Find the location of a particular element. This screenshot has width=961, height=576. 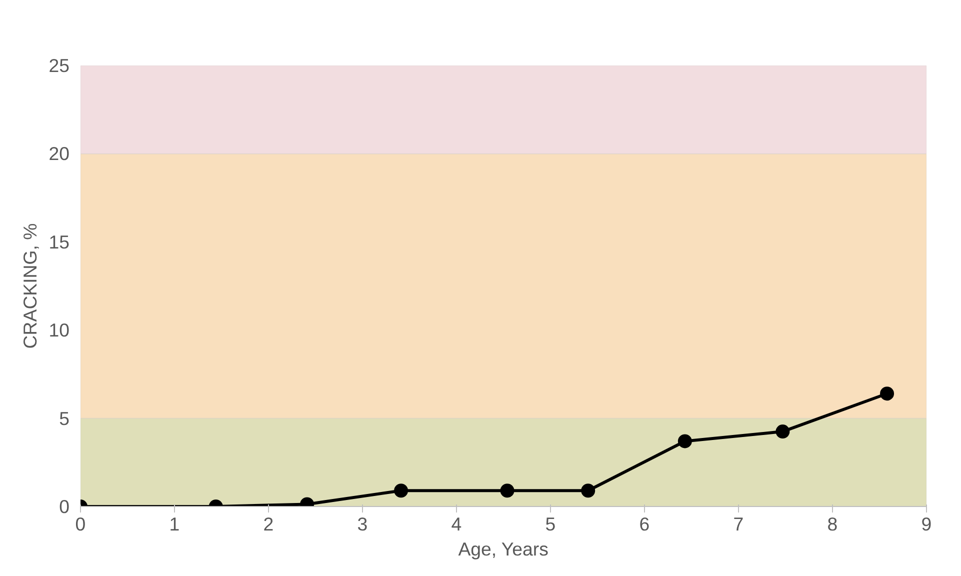

x-tick-label: 3 is located at coordinates (362, 524).